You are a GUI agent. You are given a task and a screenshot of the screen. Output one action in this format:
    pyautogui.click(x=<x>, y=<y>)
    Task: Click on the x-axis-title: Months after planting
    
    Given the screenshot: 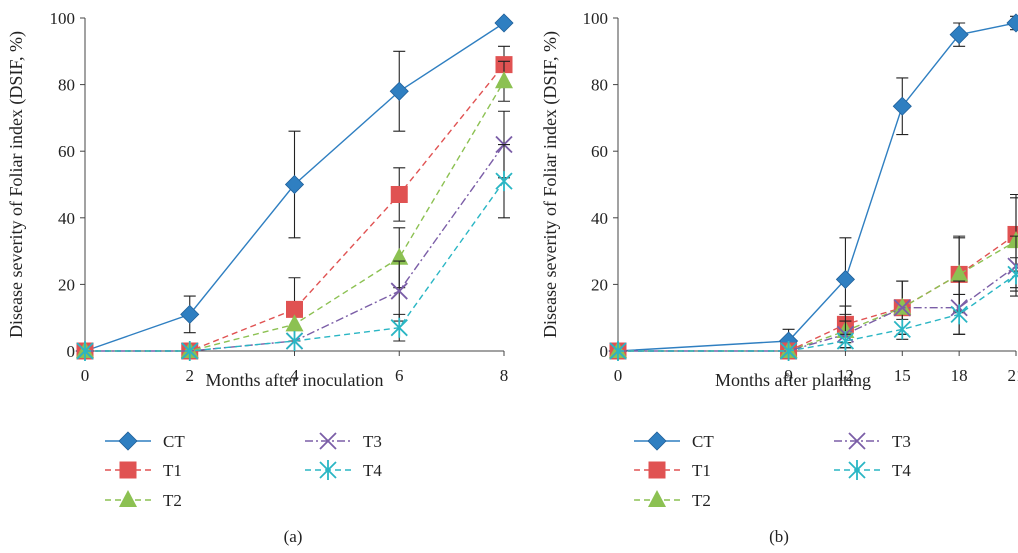 What is the action you would take?
    pyautogui.click(x=793, y=380)
    